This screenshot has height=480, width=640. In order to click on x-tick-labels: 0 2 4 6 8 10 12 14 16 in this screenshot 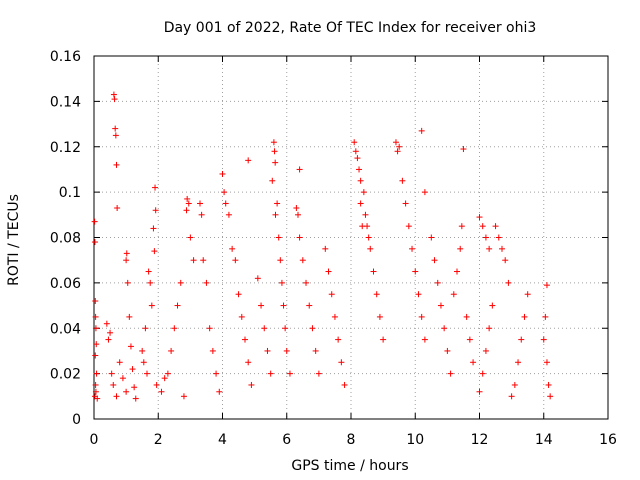, I will do `click(353, 440)`.